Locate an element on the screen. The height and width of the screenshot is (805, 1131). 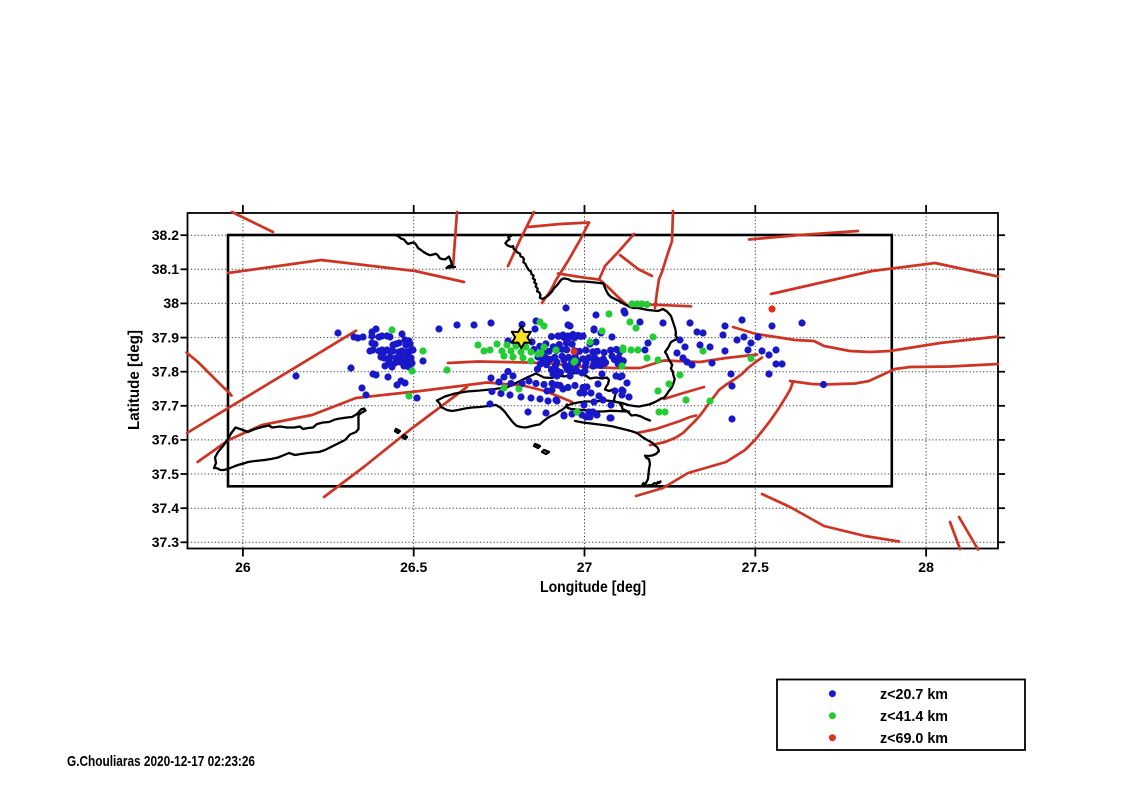
svg-text: z<69.0 km is located at coordinates (914, 738).